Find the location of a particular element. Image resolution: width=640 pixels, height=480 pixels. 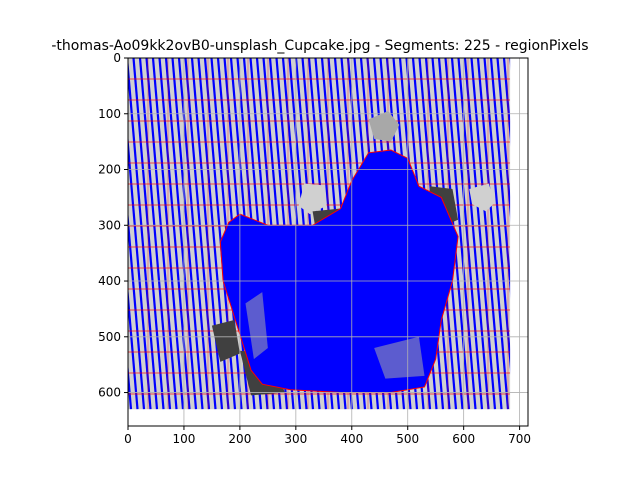

x-tick-label: 600 is located at coordinates (463, 439).